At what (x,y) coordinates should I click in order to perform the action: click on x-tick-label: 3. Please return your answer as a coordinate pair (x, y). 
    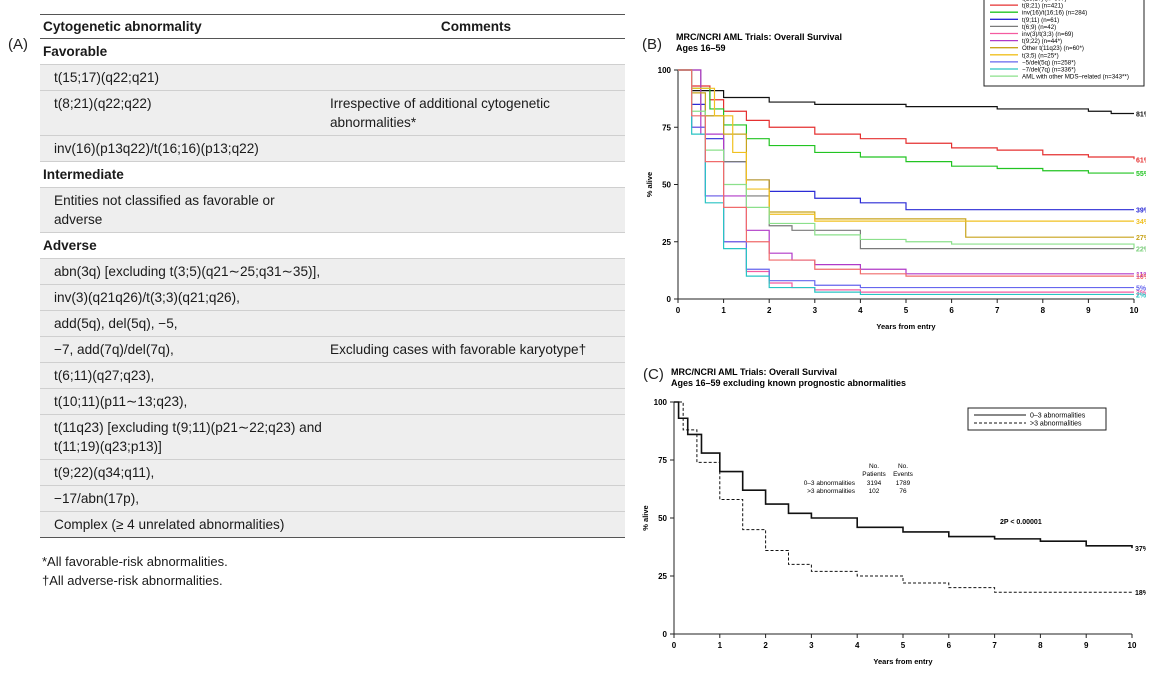
    Looking at the image, I should click on (815, 310).